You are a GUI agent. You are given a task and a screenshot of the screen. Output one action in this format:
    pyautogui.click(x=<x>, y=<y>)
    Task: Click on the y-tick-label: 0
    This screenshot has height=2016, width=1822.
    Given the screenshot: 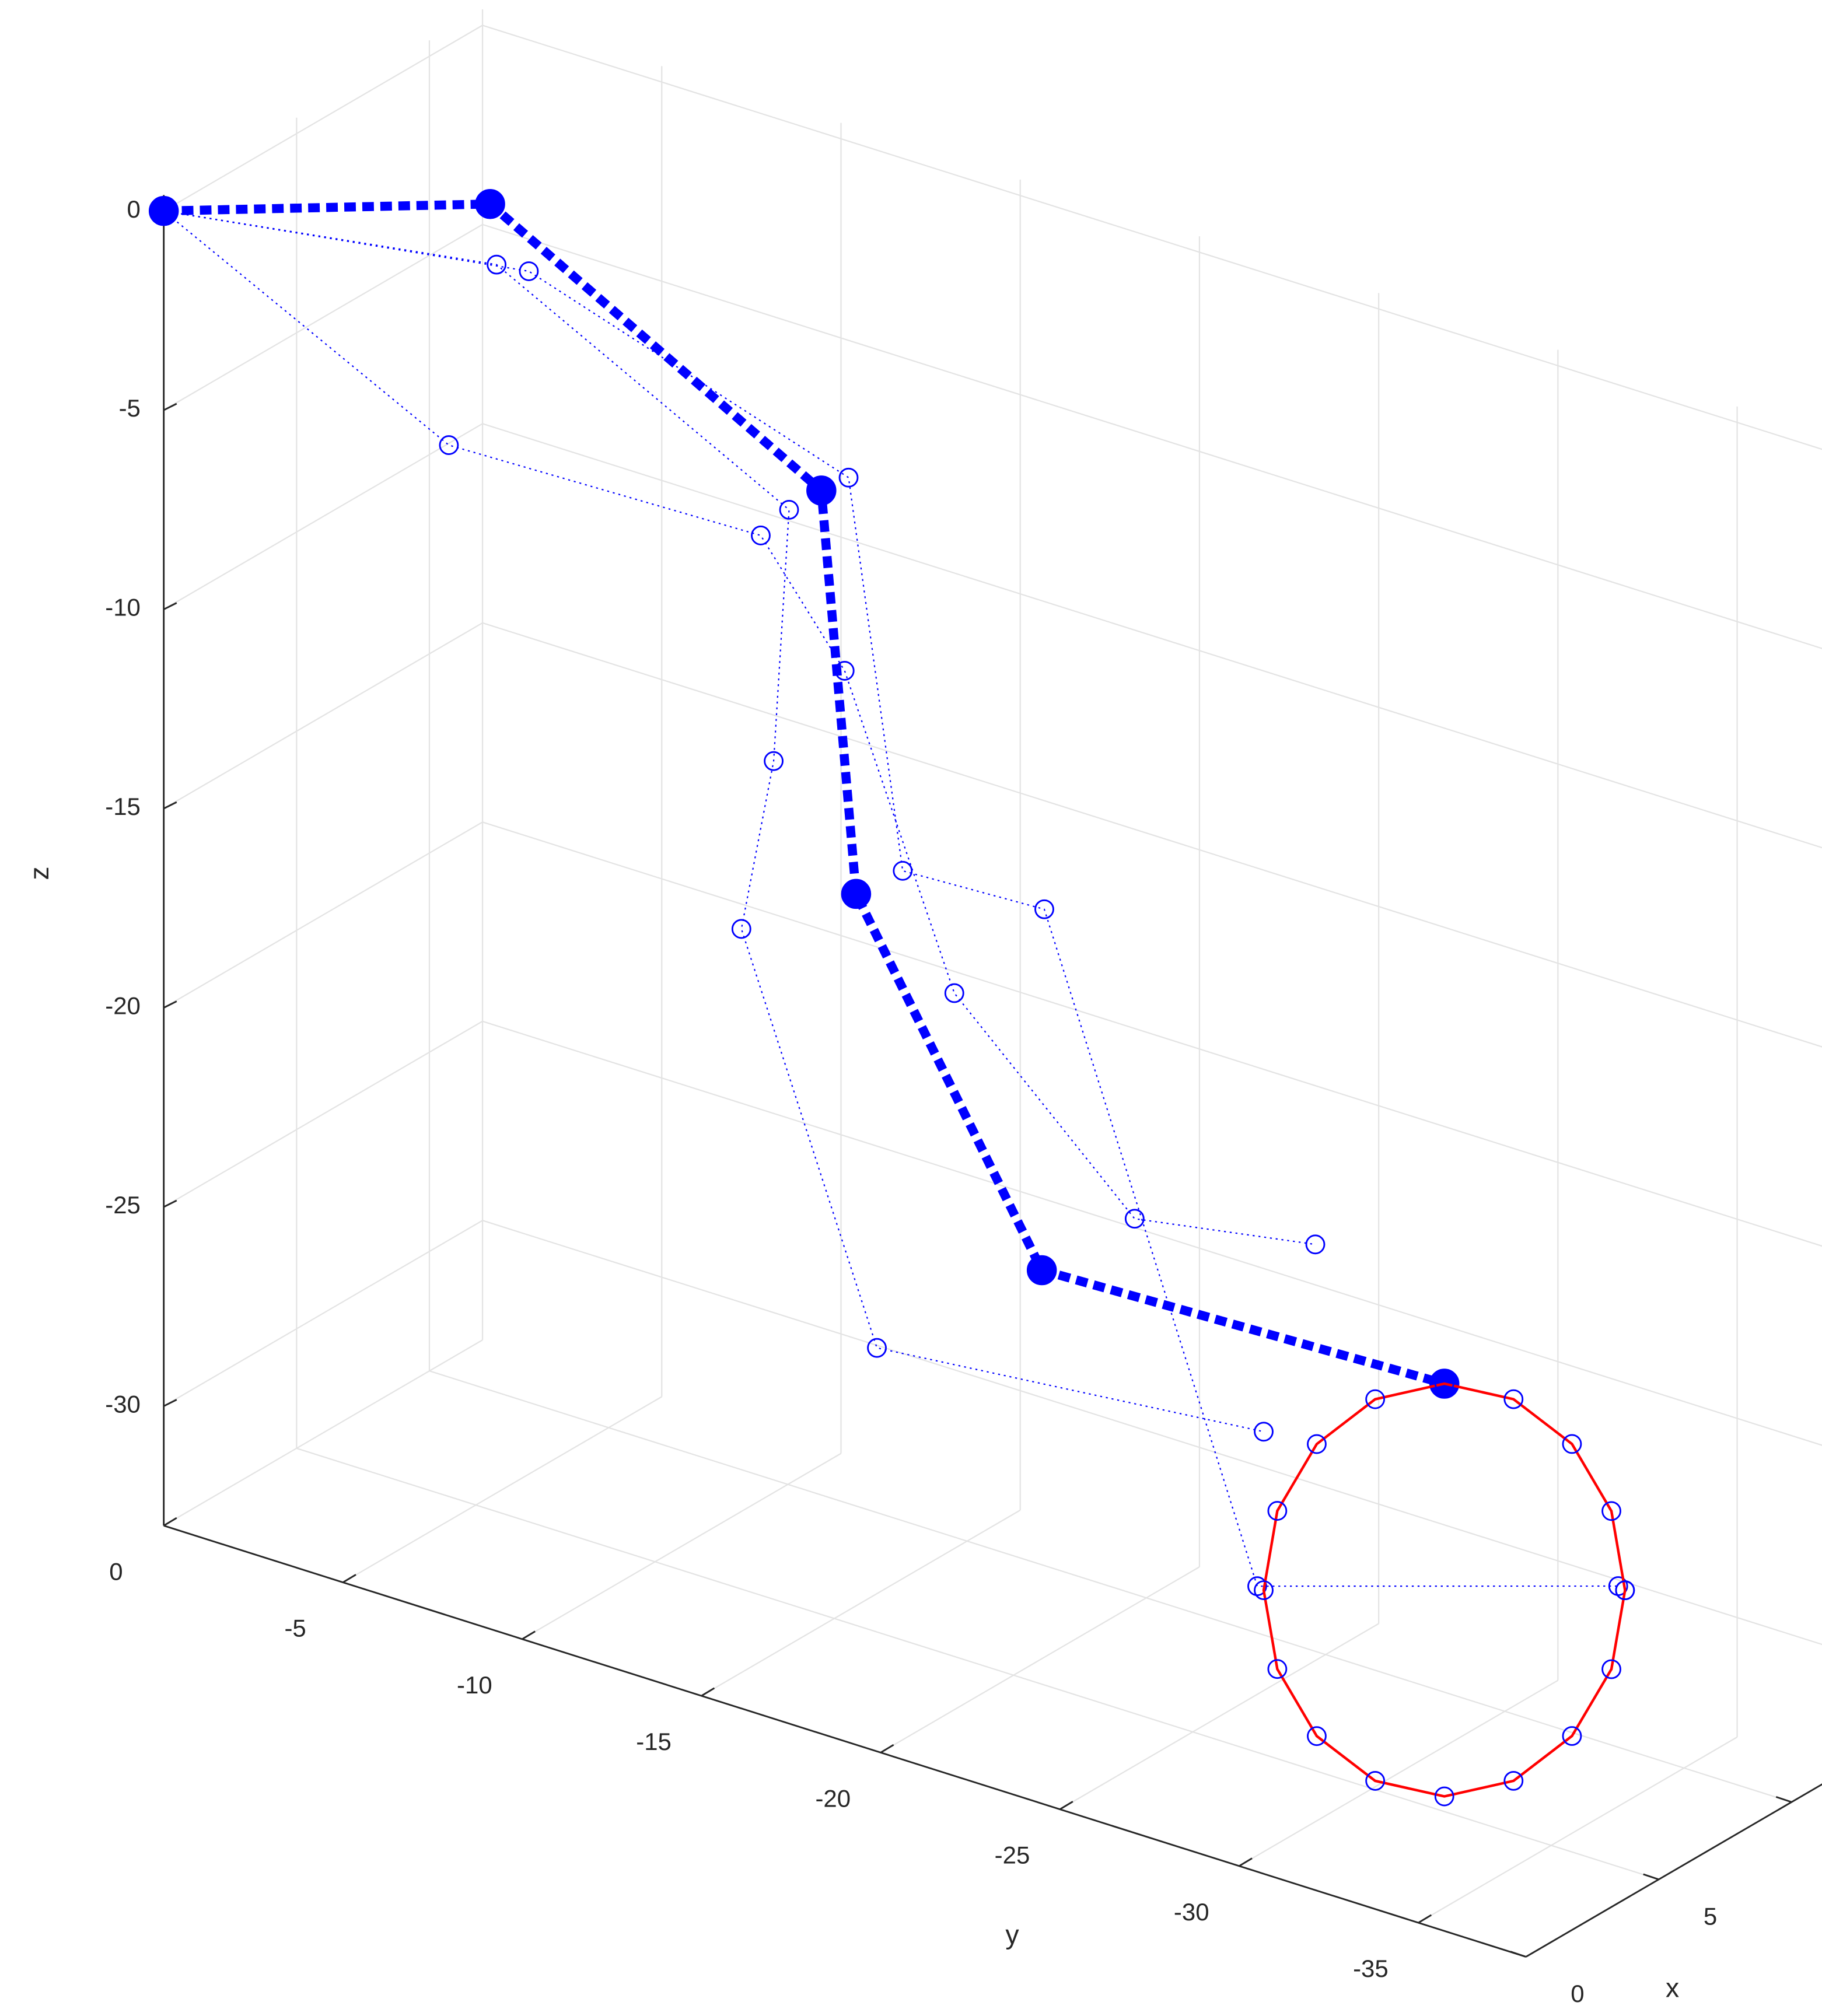 What is the action you would take?
    pyautogui.click(x=116, y=1571)
    